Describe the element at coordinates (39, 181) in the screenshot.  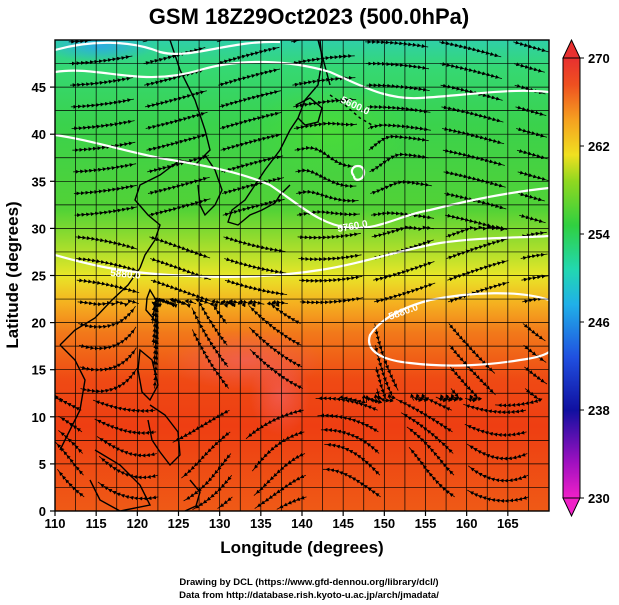
I see `y-tick-label: 35` at that location.